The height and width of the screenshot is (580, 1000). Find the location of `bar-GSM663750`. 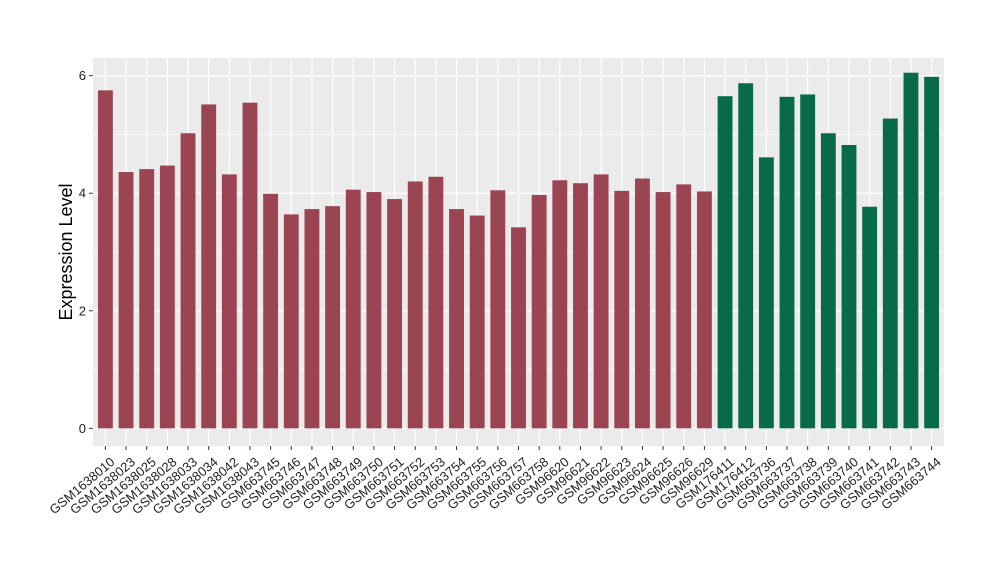

bar-GSM663750 is located at coordinates (374, 310).